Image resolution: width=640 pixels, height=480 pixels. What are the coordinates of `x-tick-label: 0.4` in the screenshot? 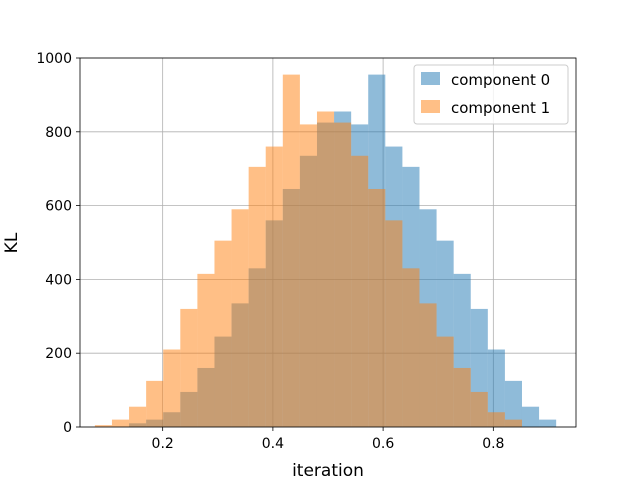 It's located at (273, 444).